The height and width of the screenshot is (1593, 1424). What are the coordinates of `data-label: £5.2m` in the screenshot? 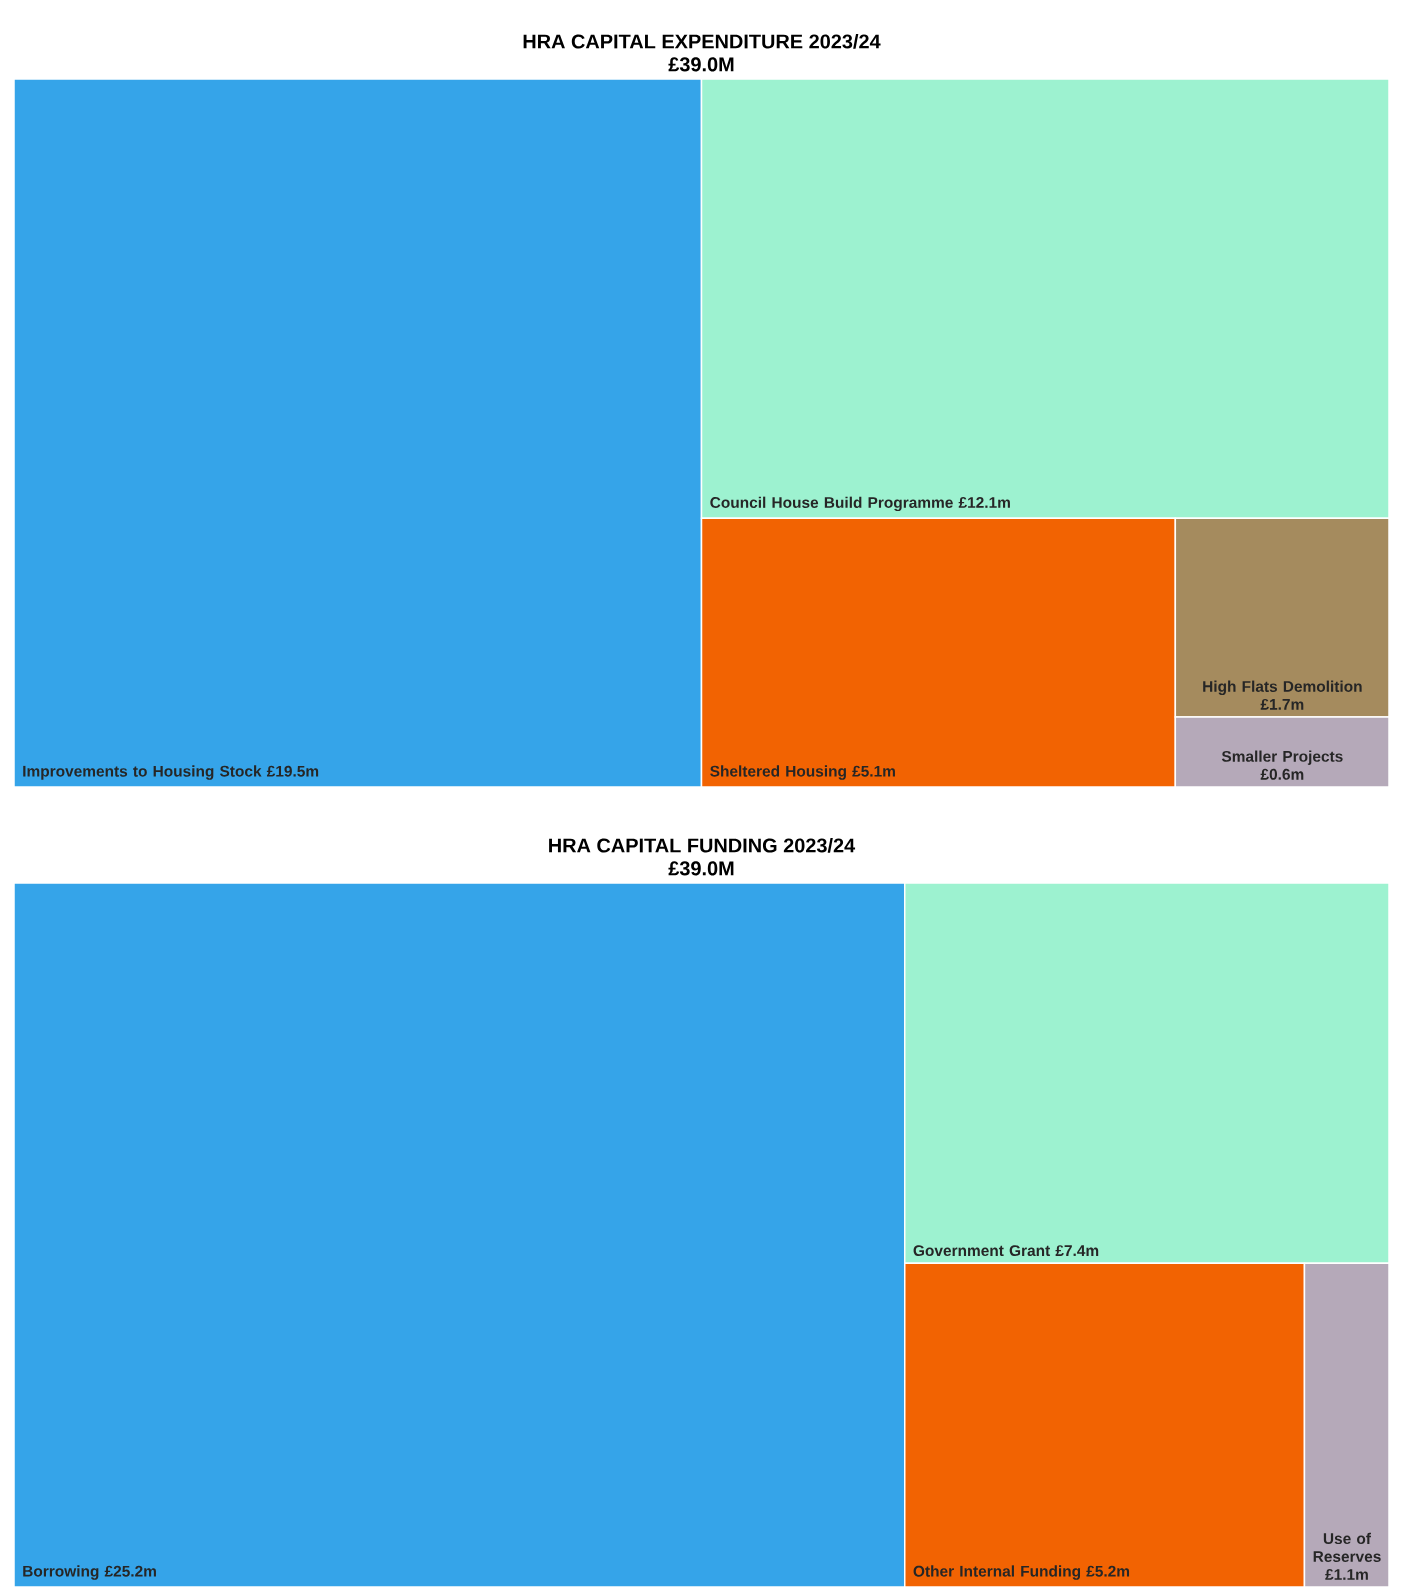 It's located at (1108, 1571).